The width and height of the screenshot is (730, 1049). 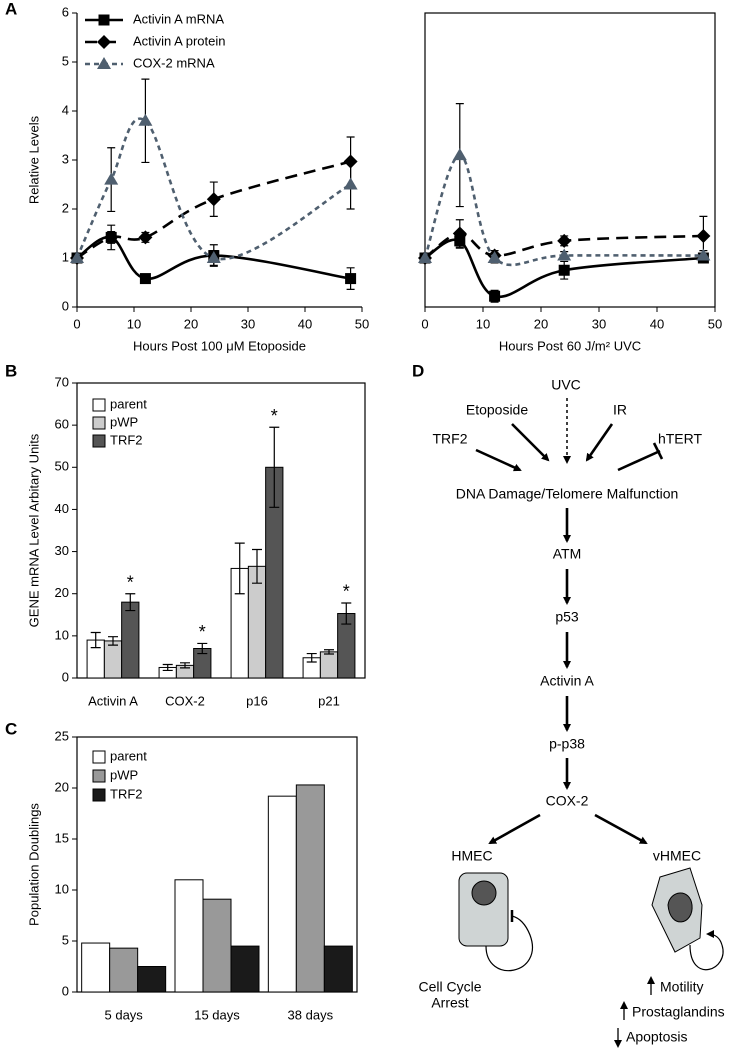 What do you see at coordinates (680, 439) in the screenshot?
I see `node-label: hTERT` at bounding box center [680, 439].